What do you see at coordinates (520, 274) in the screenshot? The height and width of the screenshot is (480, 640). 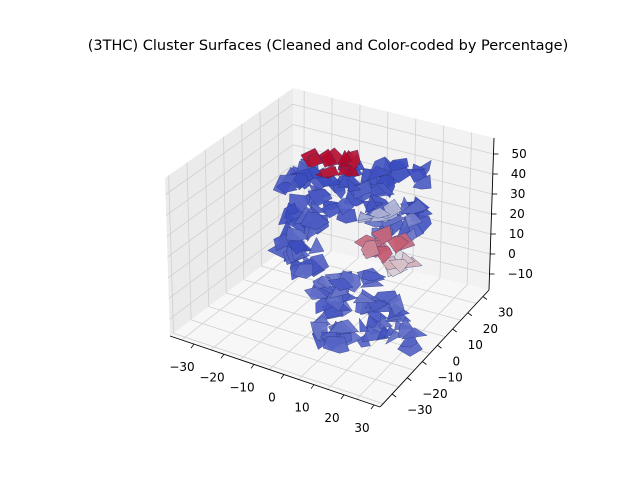 I see `z-tick-label: −10` at bounding box center [520, 274].